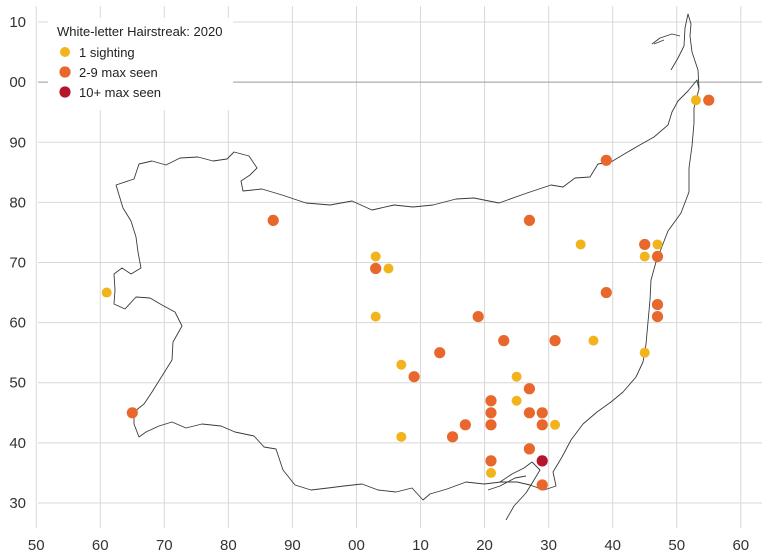  I want to click on y-tick-label: 00, so click(17, 82).